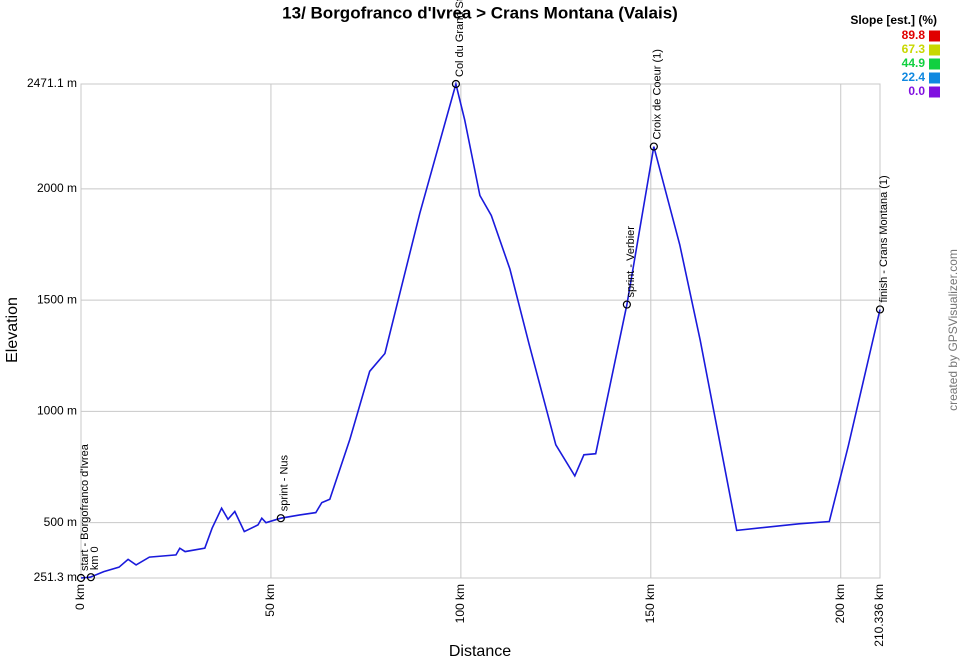 Image resolution: width=960 pixels, height=660 pixels. What do you see at coordinates (12, 330) in the screenshot?
I see `y-axis-label: Elevation` at bounding box center [12, 330].